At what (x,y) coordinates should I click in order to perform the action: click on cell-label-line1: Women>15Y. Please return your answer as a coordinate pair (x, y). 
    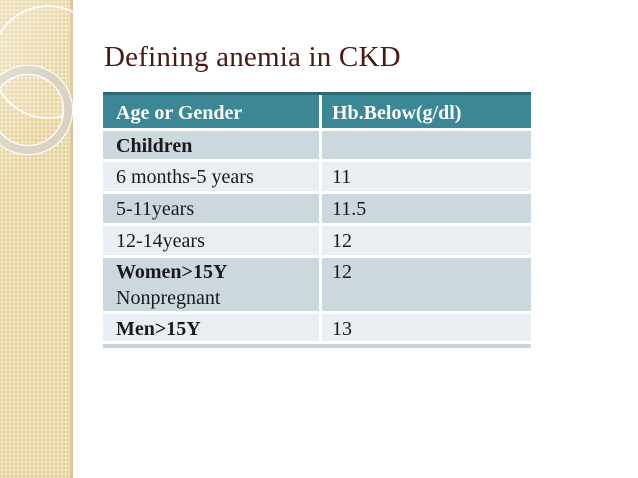
    Looking at the image, I should click on (172, 272).